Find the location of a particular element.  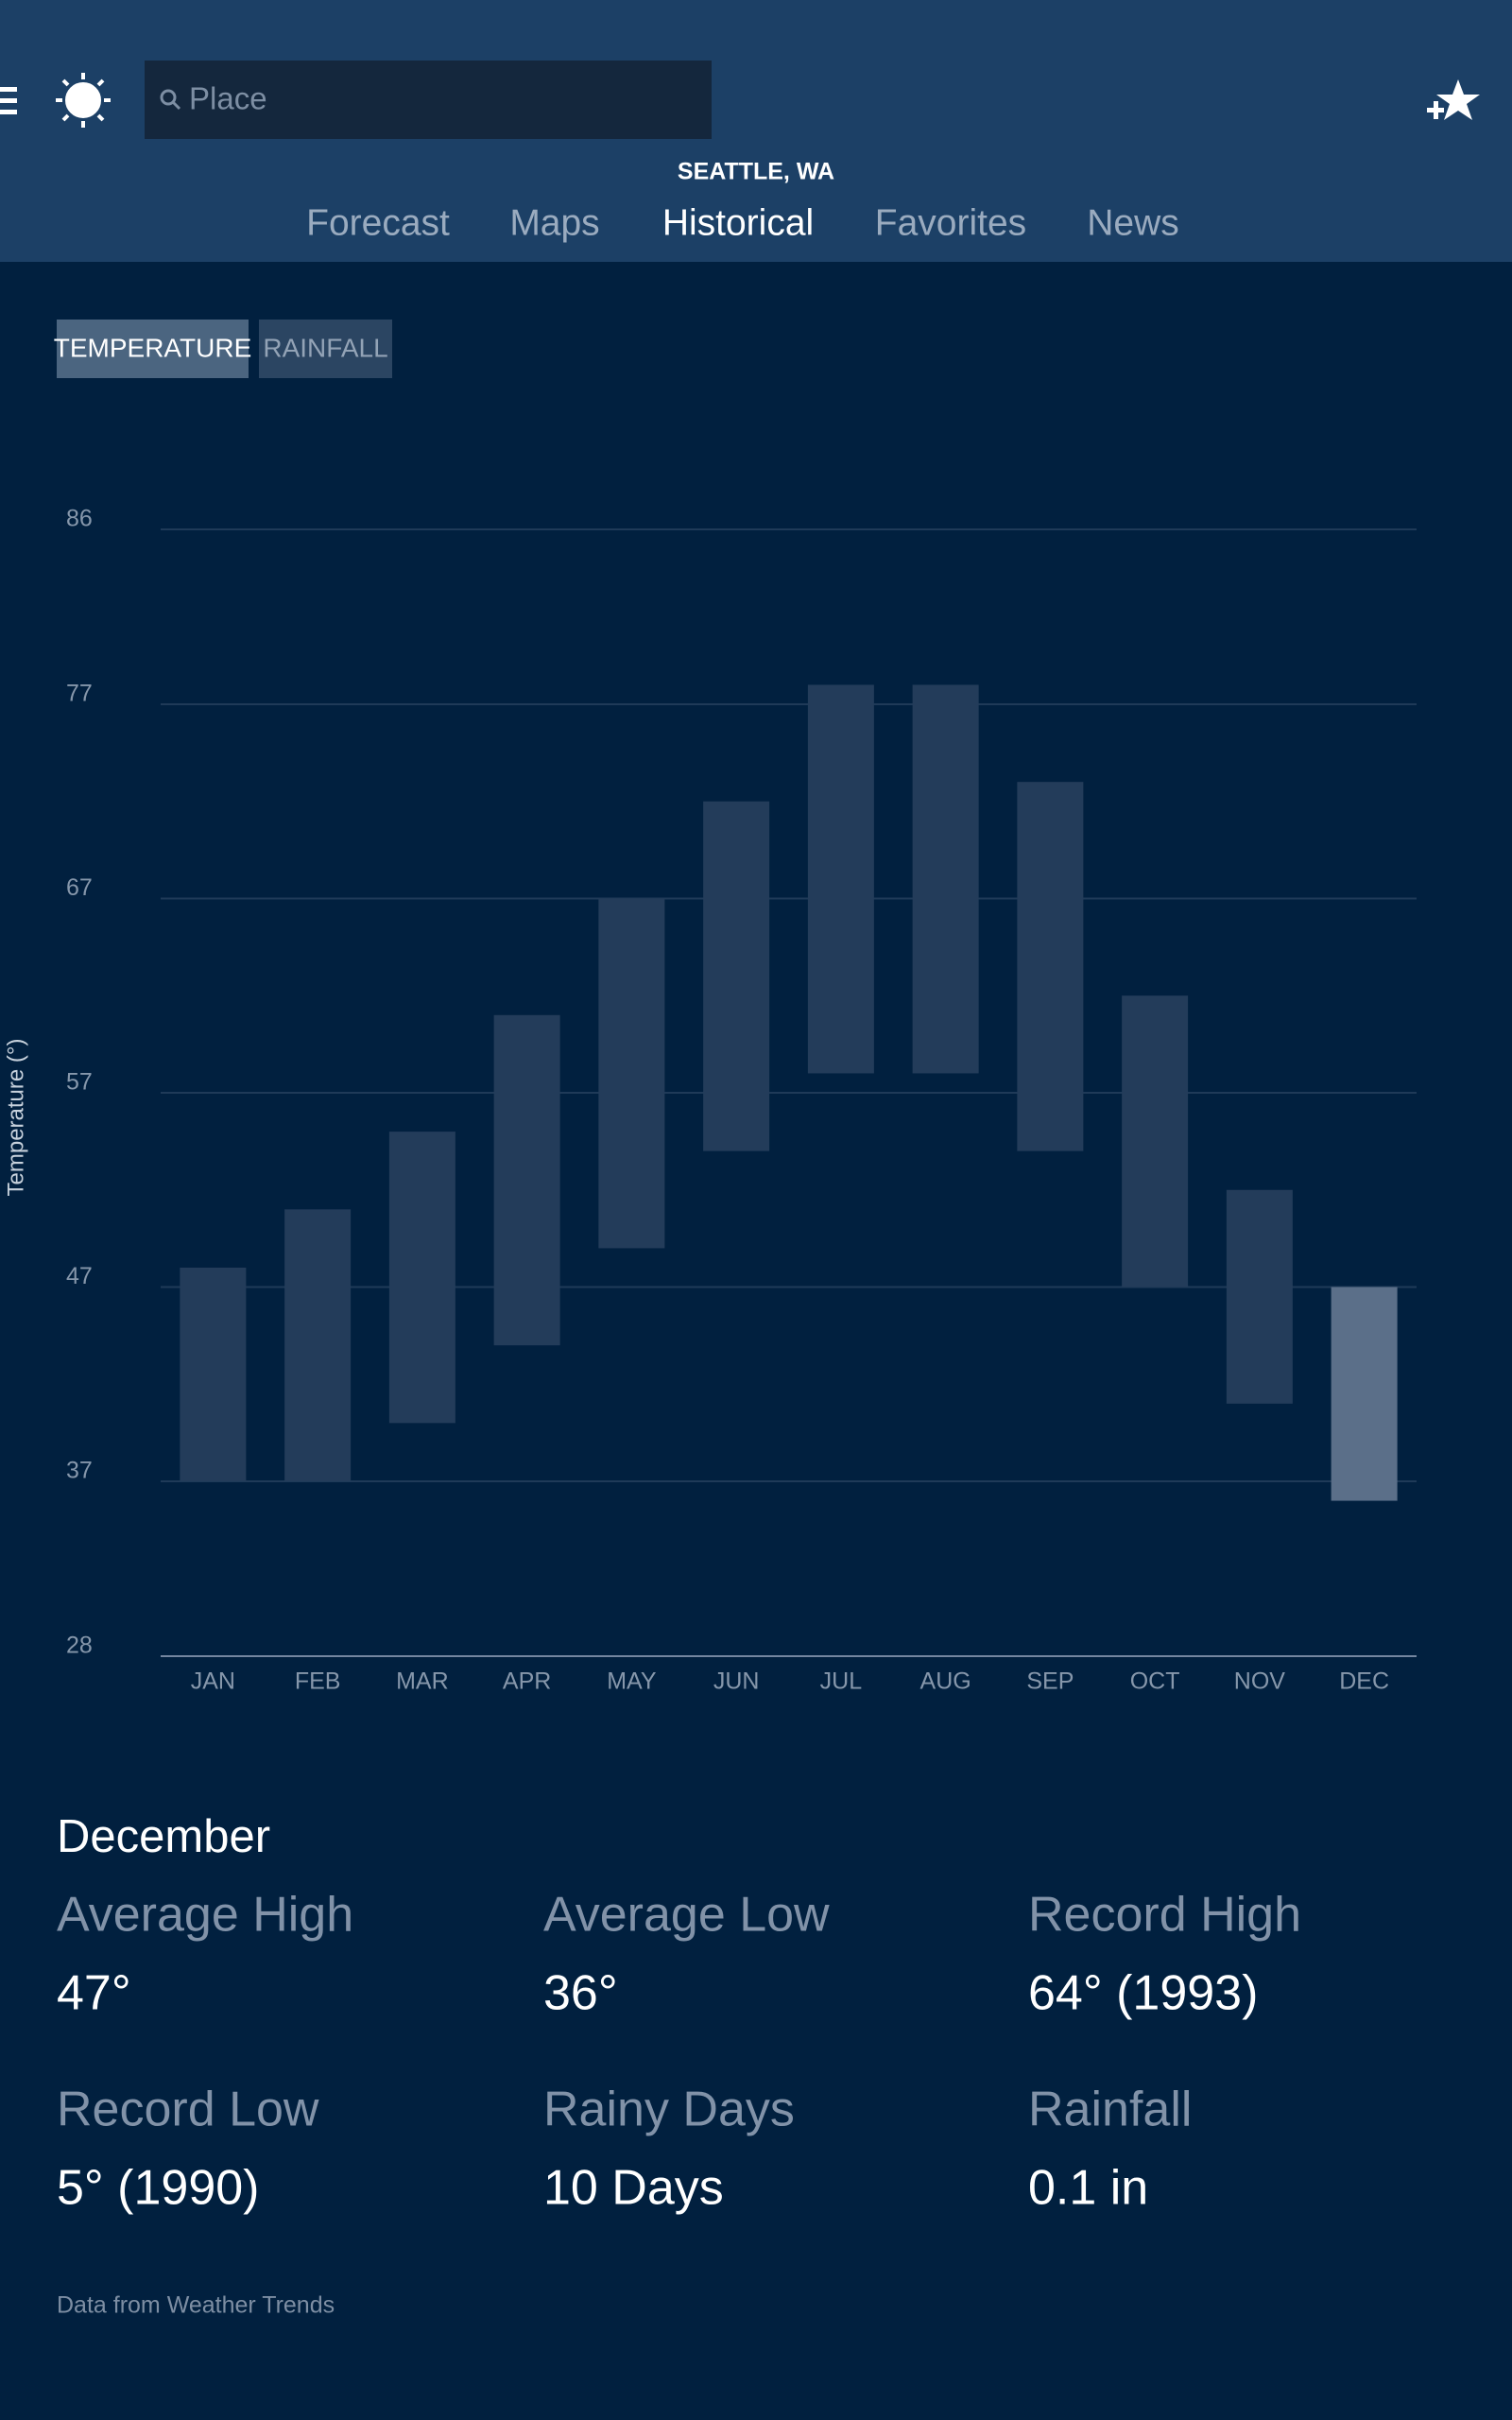

y-tick-label: 28 is located at coordinates (79, 1646).